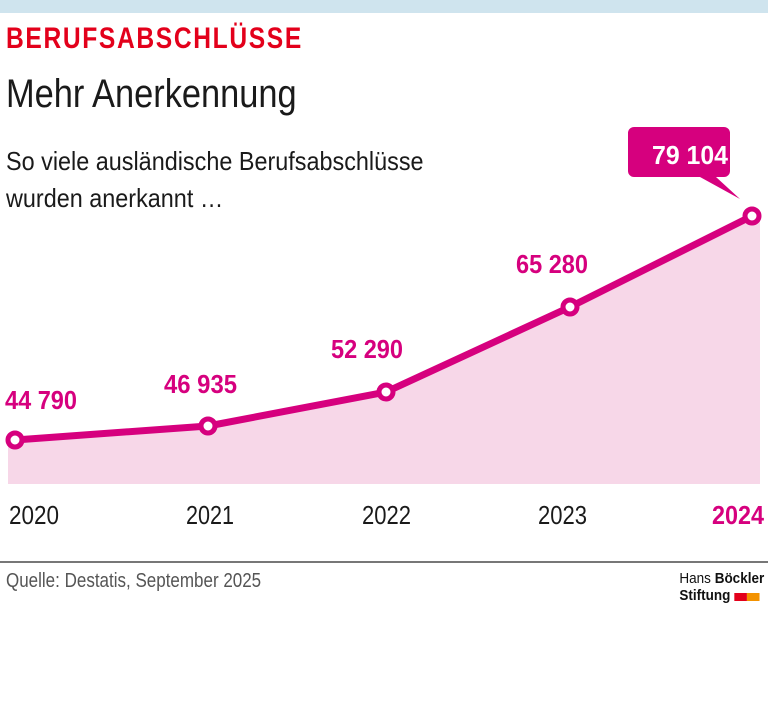  I want to click on x-tick-2021: 2021, so click(210, 515).